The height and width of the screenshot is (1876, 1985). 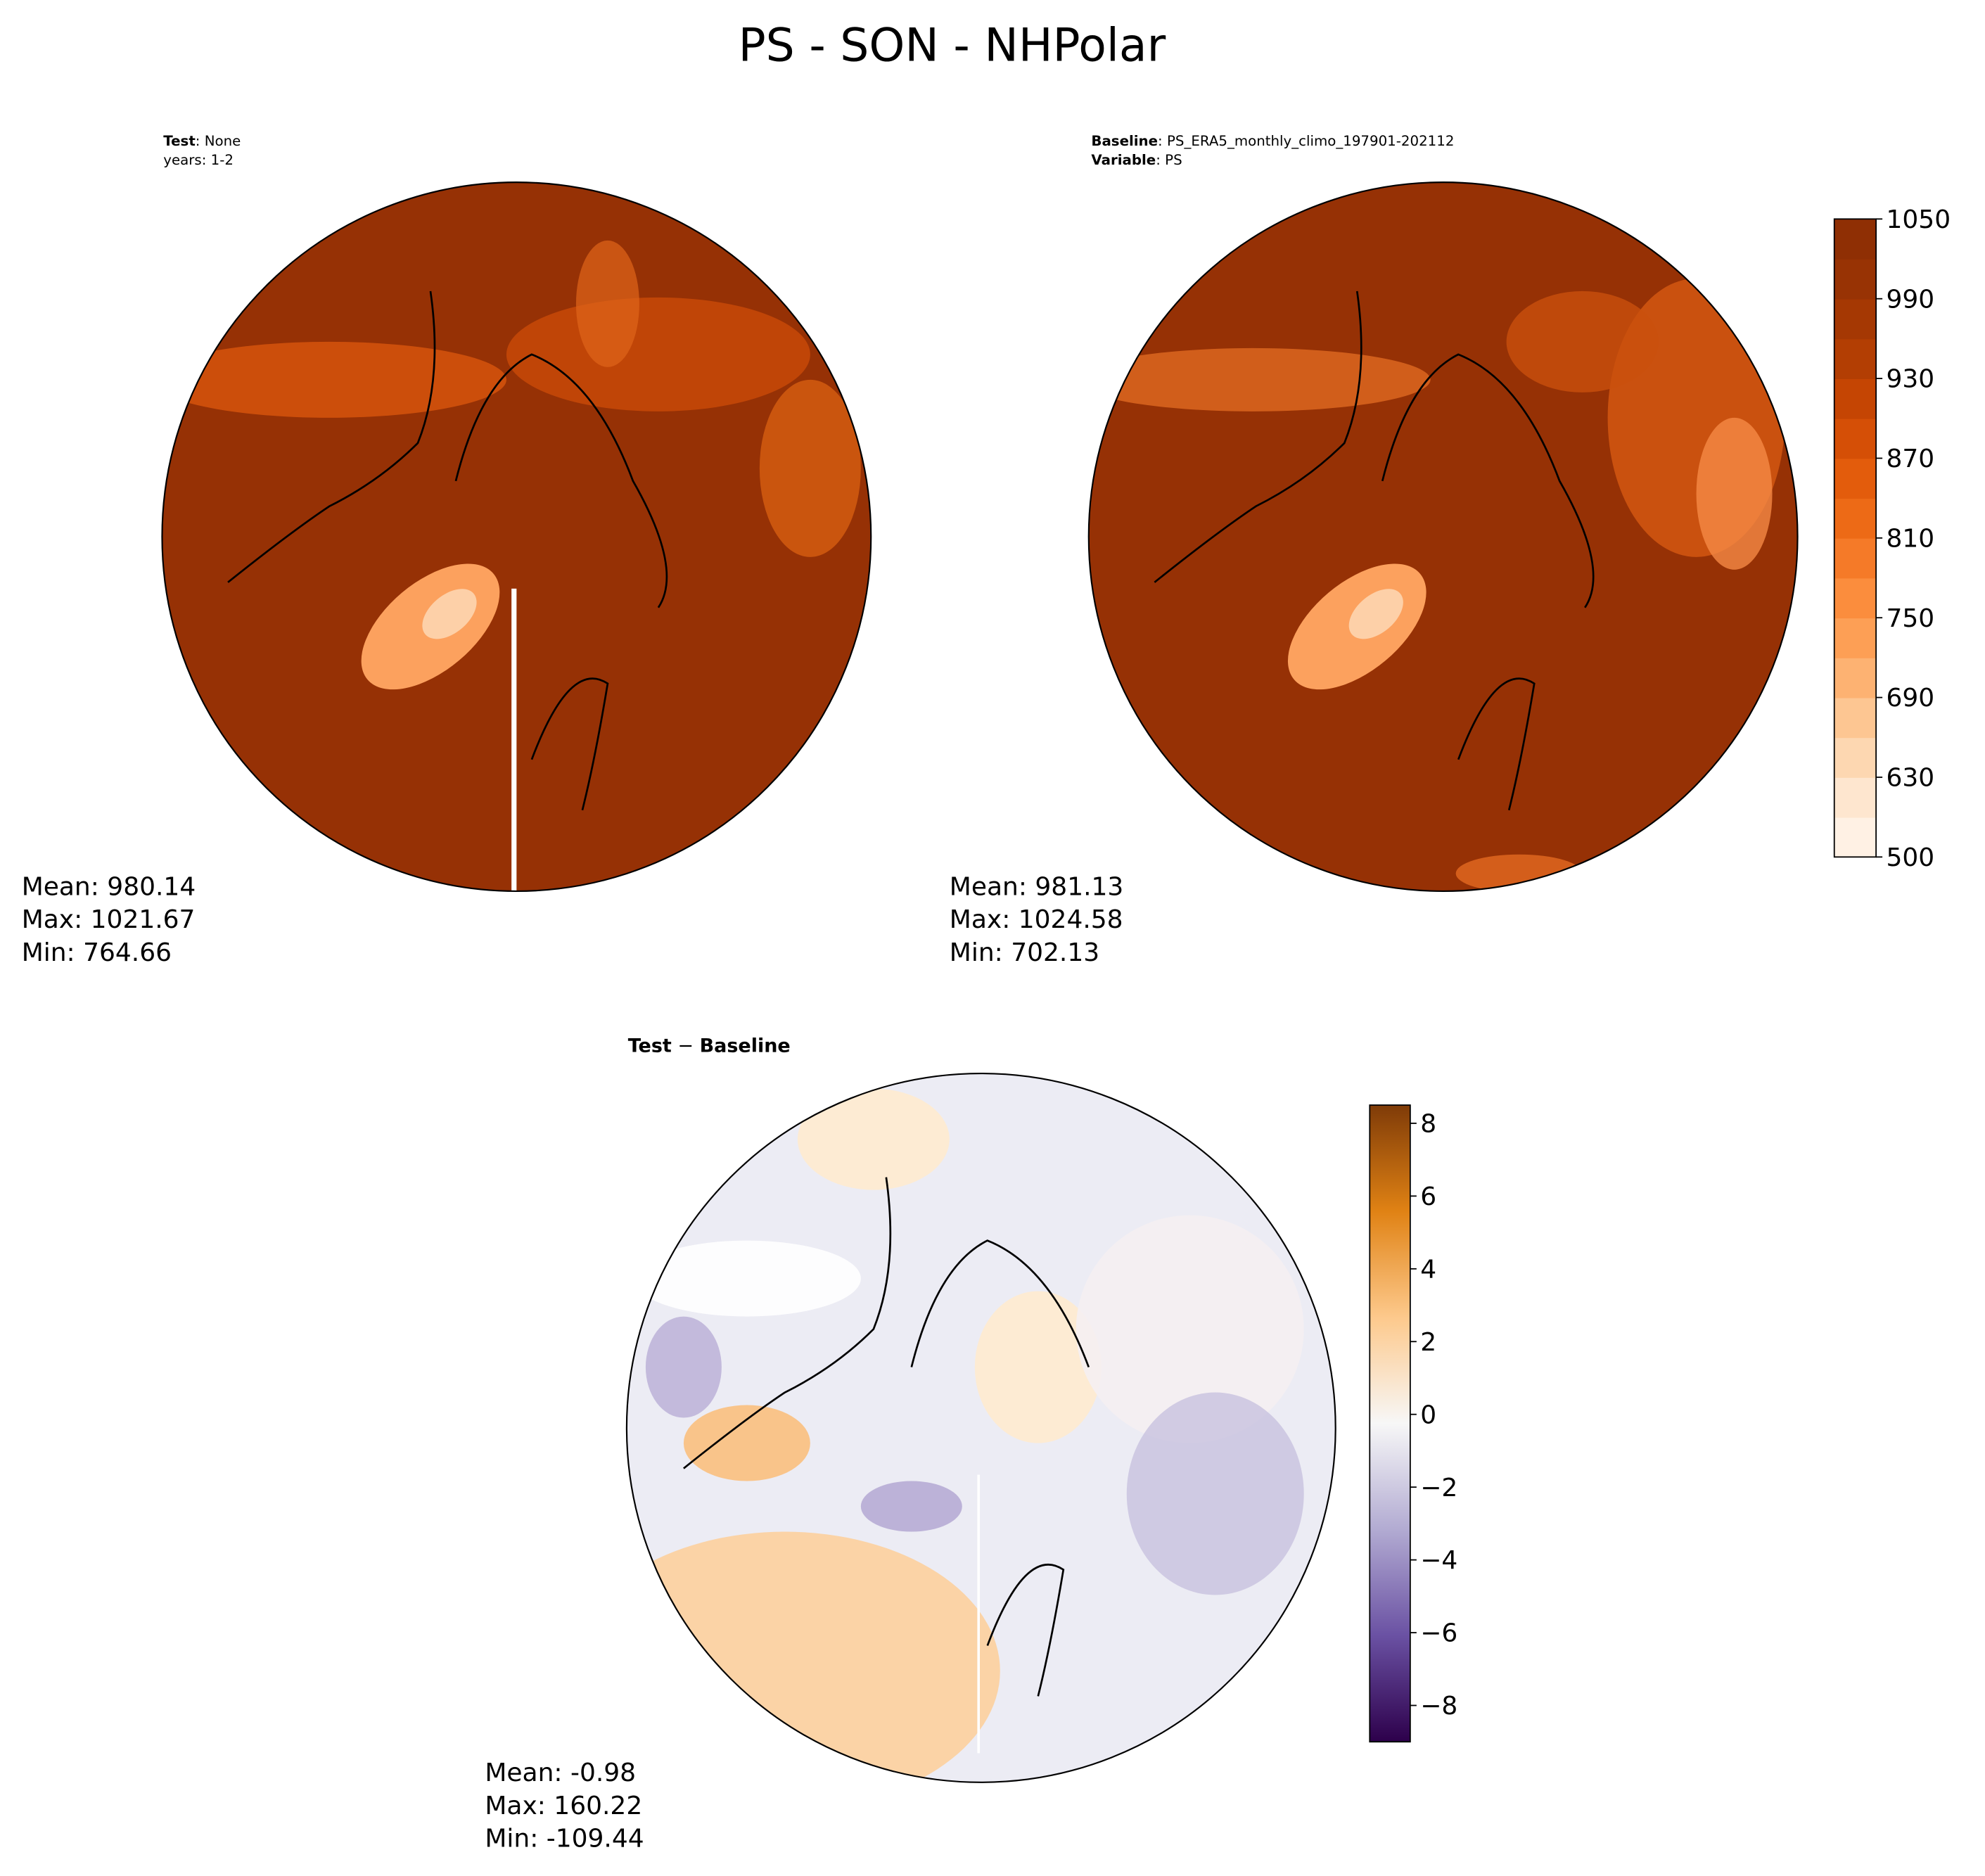 I want to click on header-label: Test, so click(x=179, y=141).